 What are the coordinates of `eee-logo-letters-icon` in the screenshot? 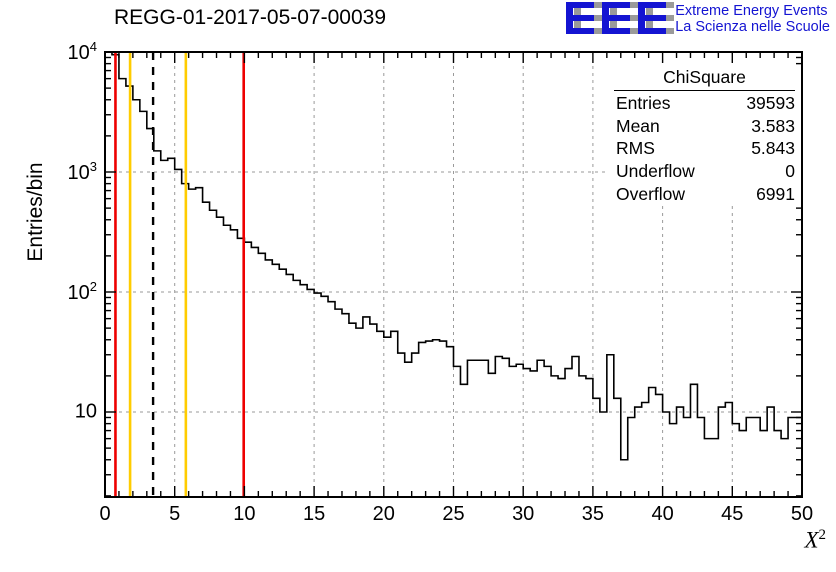 It's located at (620, 19).